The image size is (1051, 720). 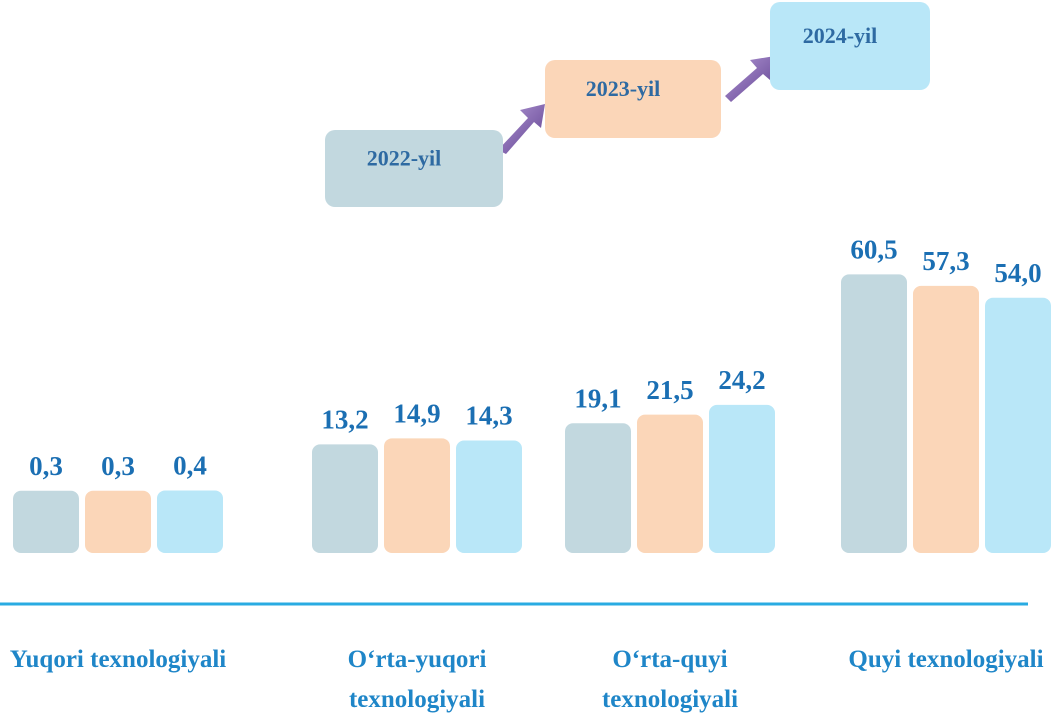 I want to click on value-label: 24,2, so click(x=741, y=380).